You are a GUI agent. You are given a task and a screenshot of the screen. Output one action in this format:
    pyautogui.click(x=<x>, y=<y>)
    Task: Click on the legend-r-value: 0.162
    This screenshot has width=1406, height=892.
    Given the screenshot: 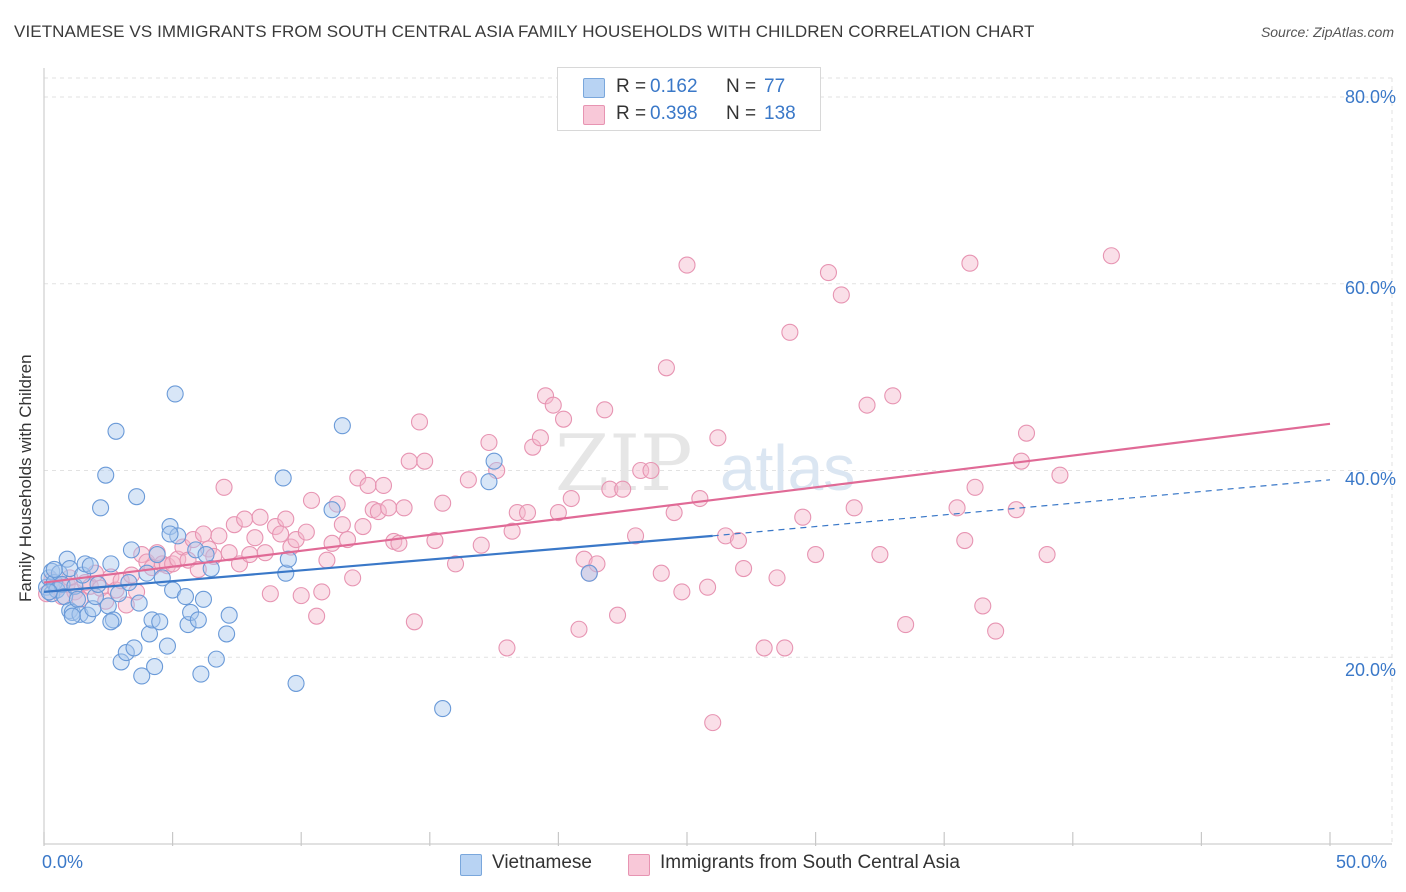 What is the action you would take?
    pyautogui.click(x=674, y=86)
    